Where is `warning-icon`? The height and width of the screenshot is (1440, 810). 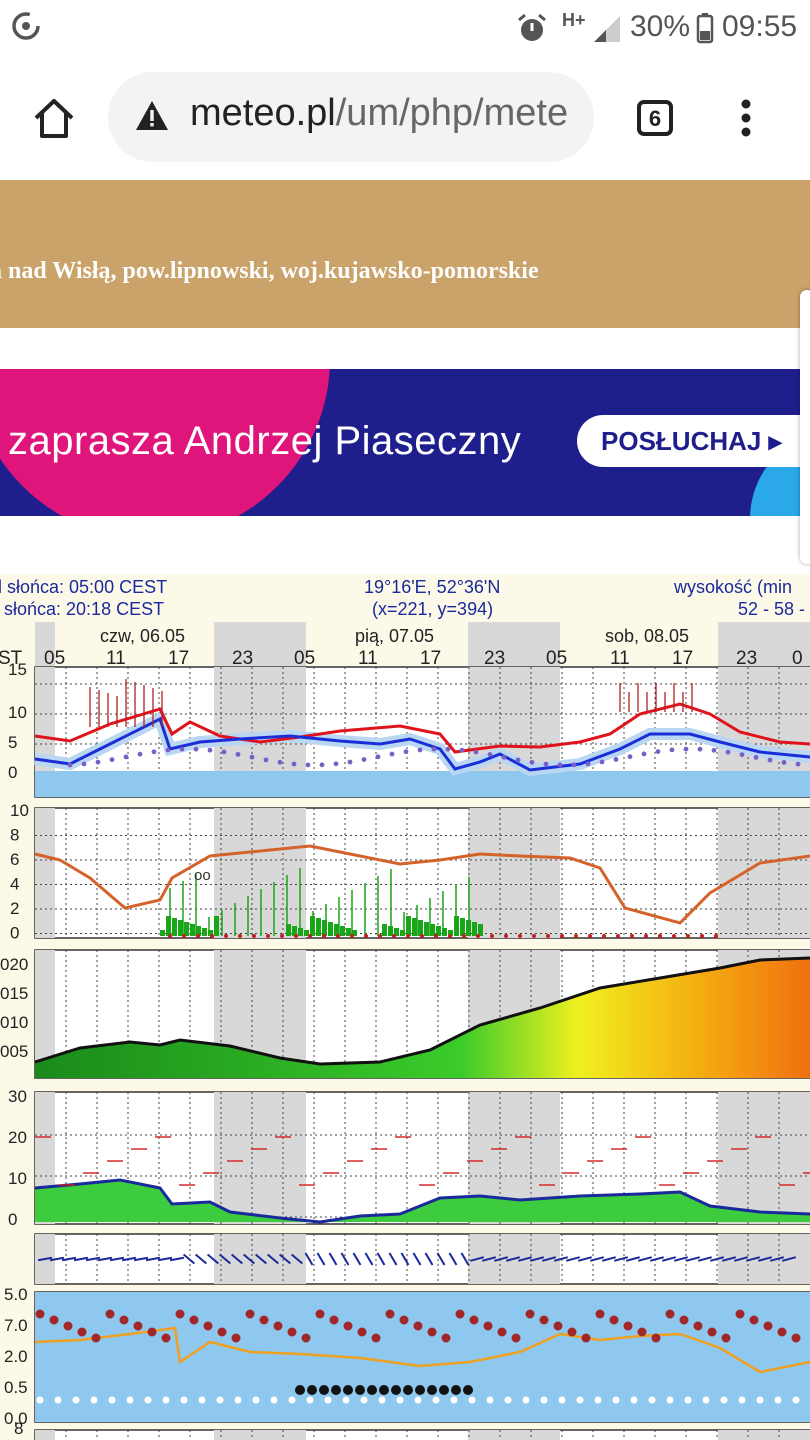 warning-icon is located at coordinates (152, 116).